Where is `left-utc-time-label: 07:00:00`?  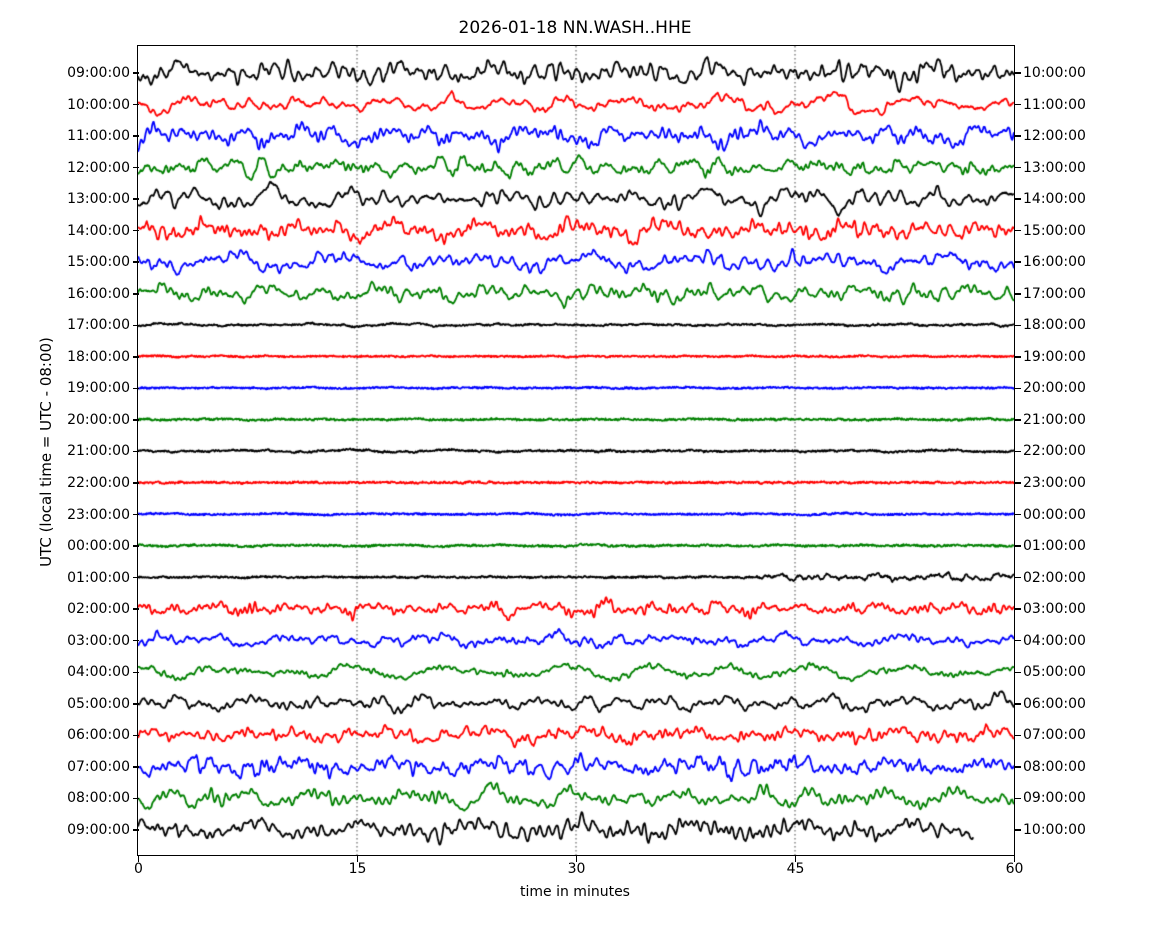
left-utc-time-label: 07:00:00 is located at coordinates (98, 766).